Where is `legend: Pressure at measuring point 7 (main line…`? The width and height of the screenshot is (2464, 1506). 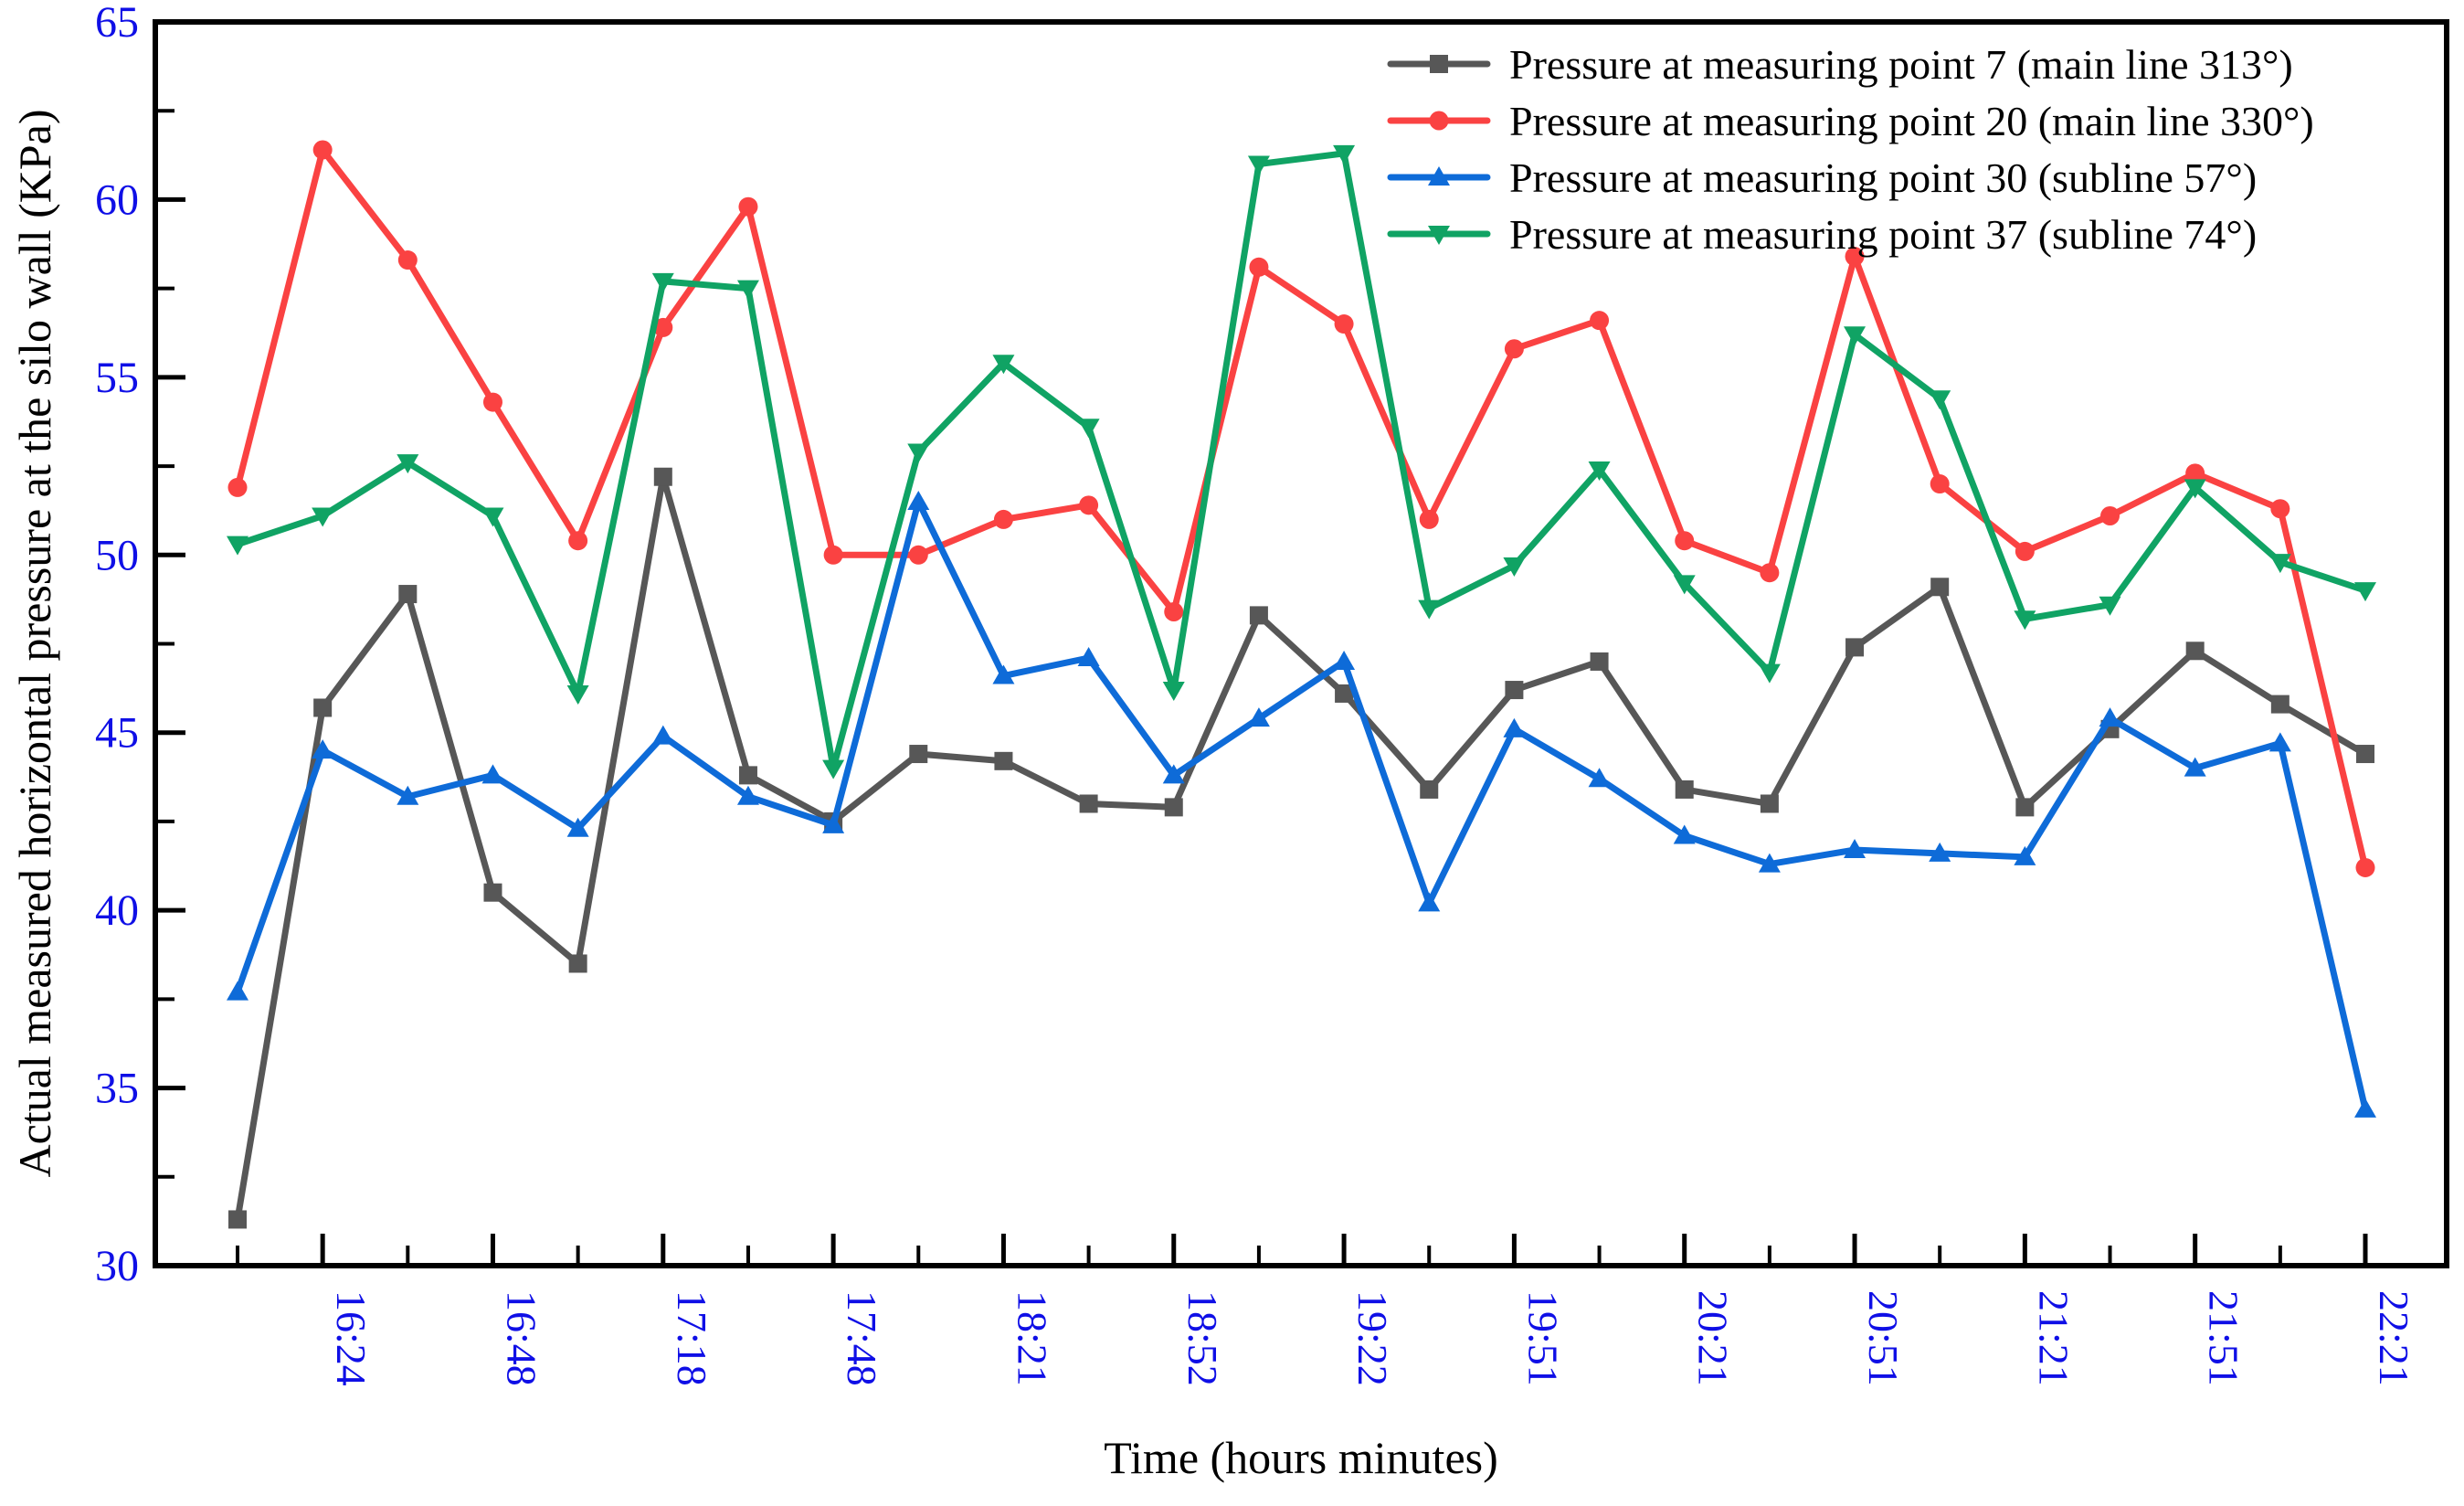 legend: Pressure at measuring point 7 (main line… is located at coordinates (1911, 149).